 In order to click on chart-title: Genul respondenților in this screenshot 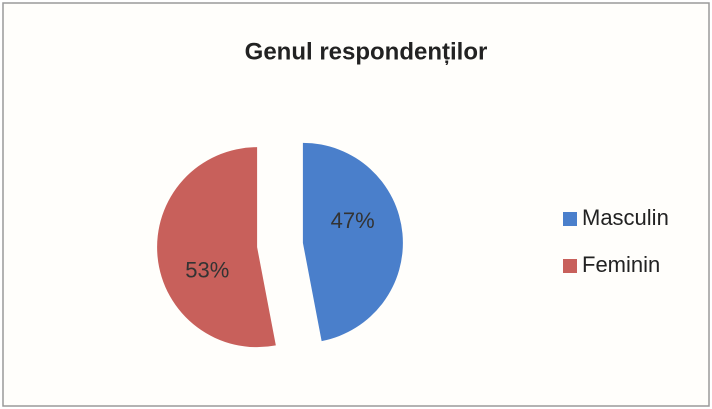, I will do `click(366, 51)`.